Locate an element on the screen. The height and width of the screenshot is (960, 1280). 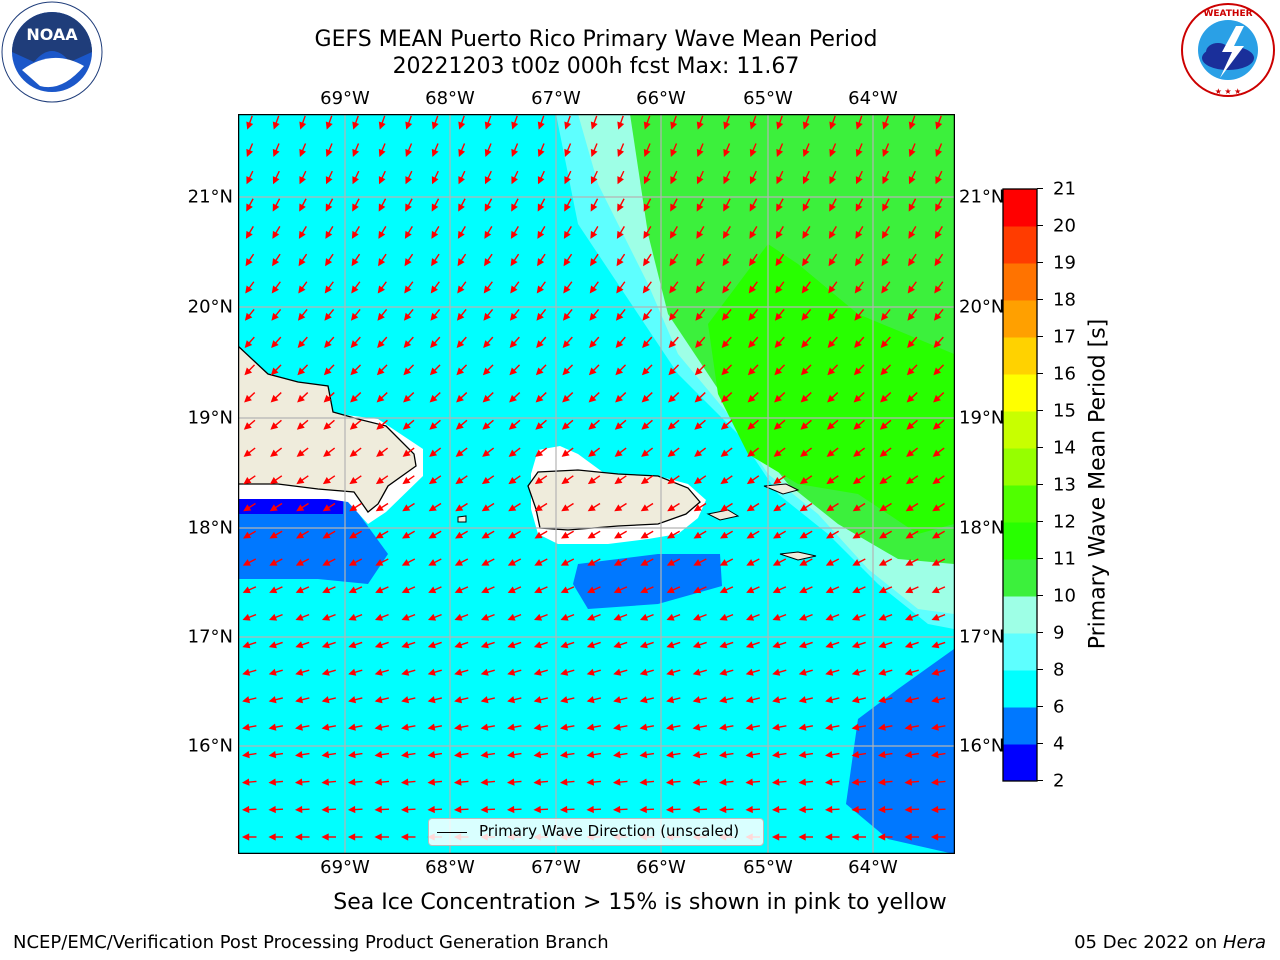
legend: Primary Wave Direction (unscaled) is located at coordinates (596, 832).